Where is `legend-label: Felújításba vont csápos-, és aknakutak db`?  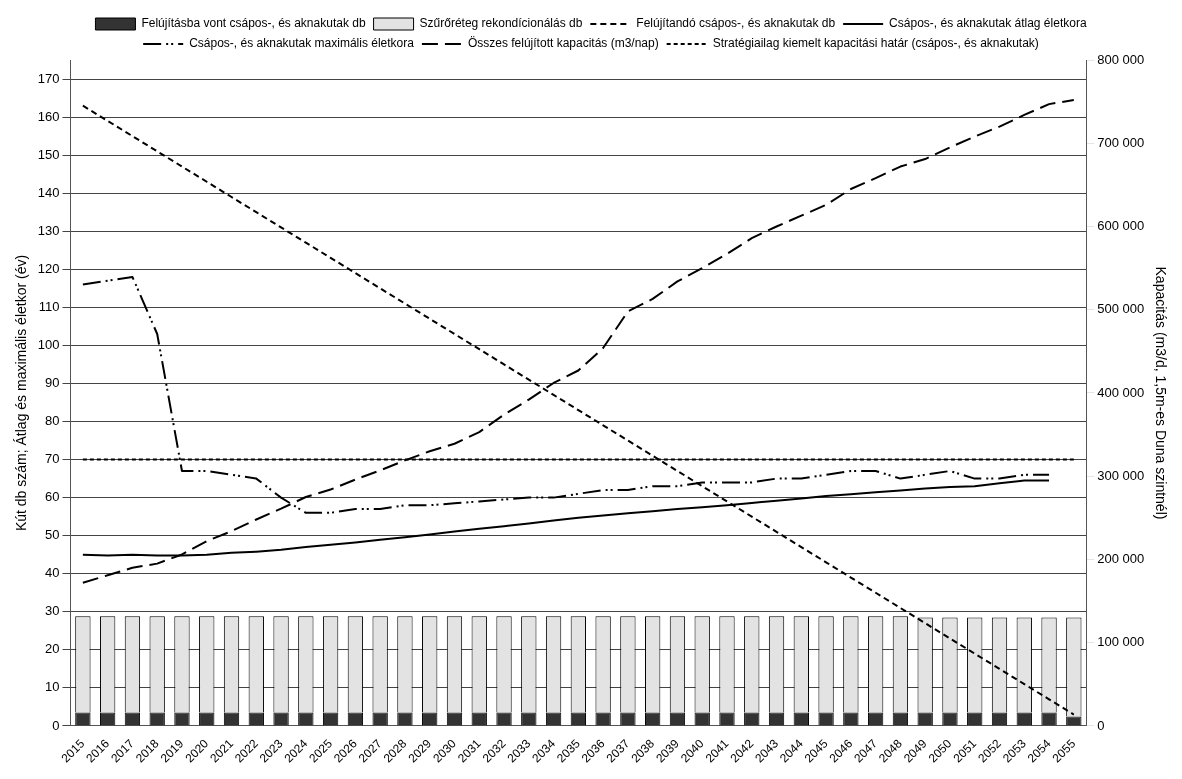 legend-label: Felújításba vont csápos-, és aknakutak db is located at coordinates (253, 23).